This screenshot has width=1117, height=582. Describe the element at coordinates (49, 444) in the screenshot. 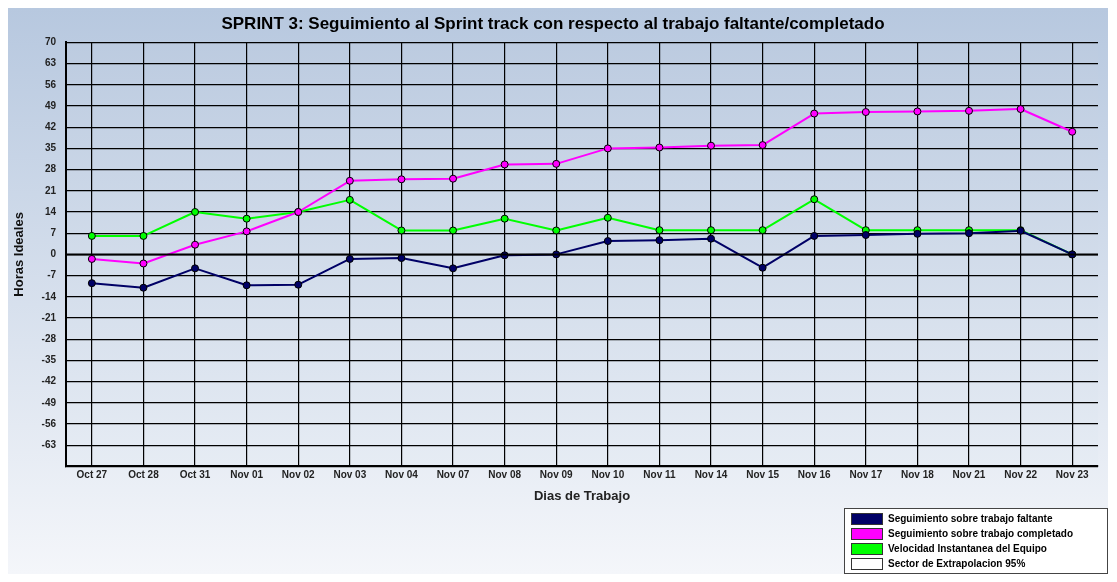

I see `y-tick-label: -63` at that location.